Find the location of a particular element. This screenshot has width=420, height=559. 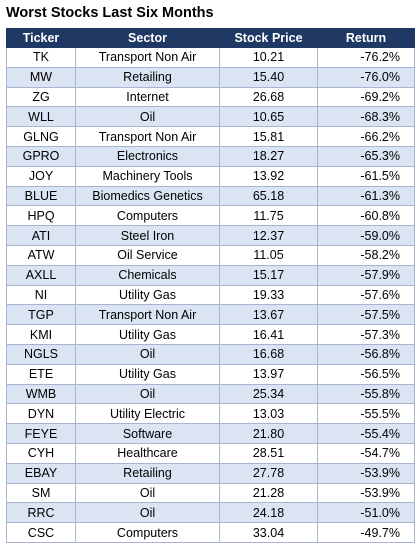

sector-cell: Chemicals is located at coordinates (147, 275).